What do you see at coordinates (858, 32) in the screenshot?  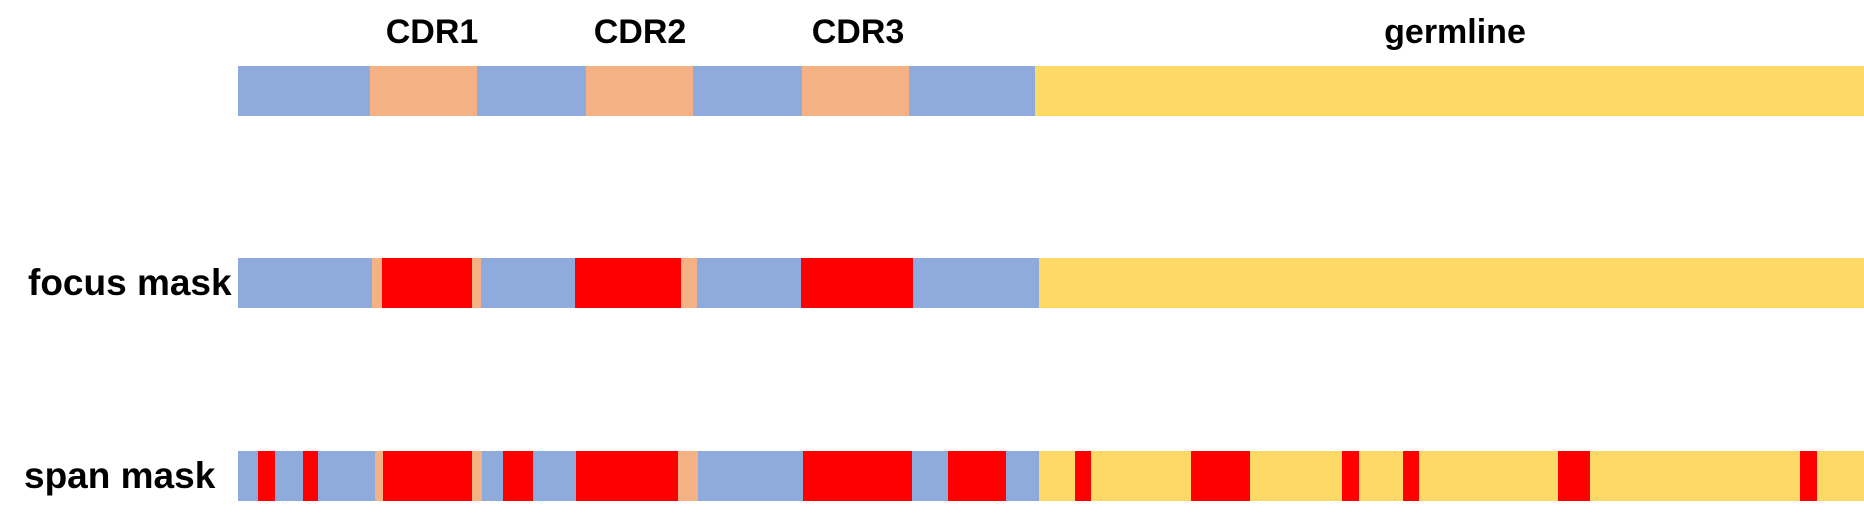 I see `cdr3-label: CDR3` at bounding box center [858, 32].